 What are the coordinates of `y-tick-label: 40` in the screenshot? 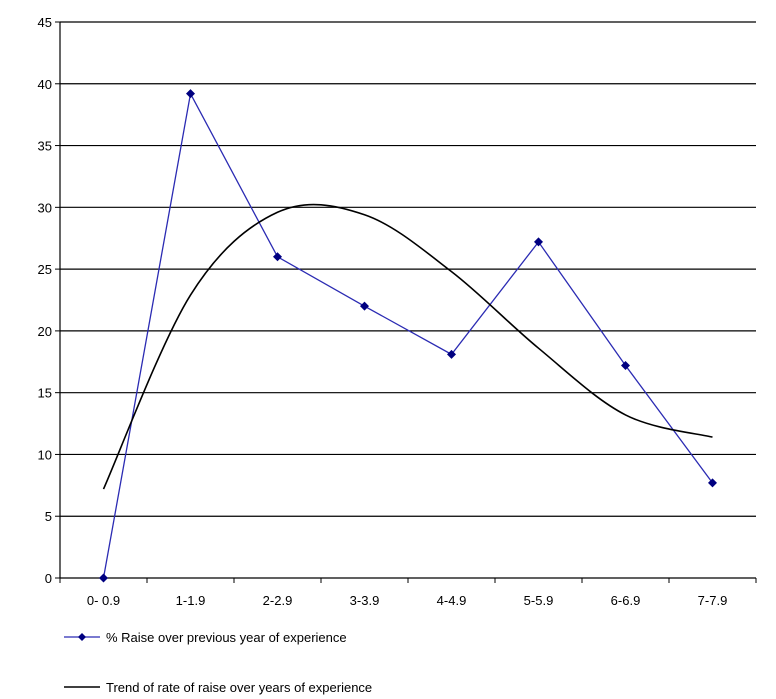 It's located at (45, 84).